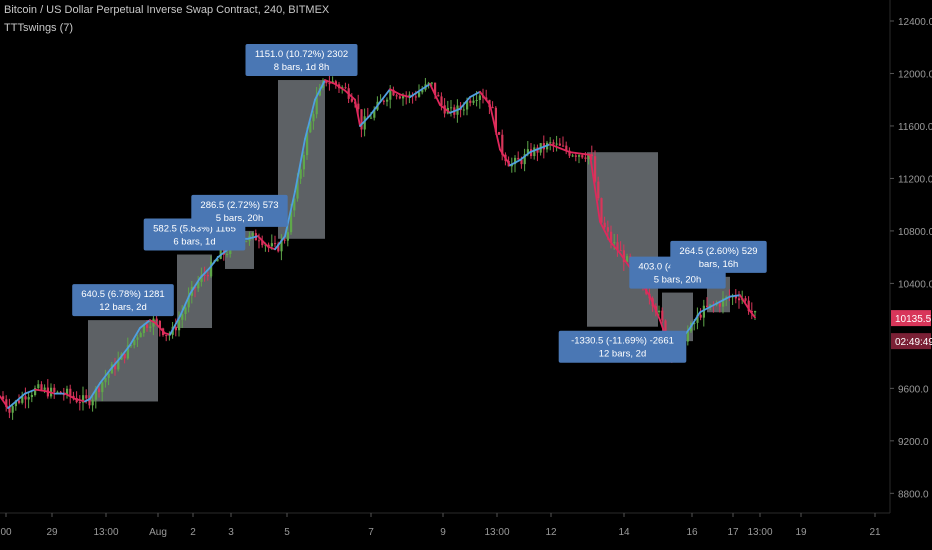  I want to click on swing-label-box, so click(622, 346).